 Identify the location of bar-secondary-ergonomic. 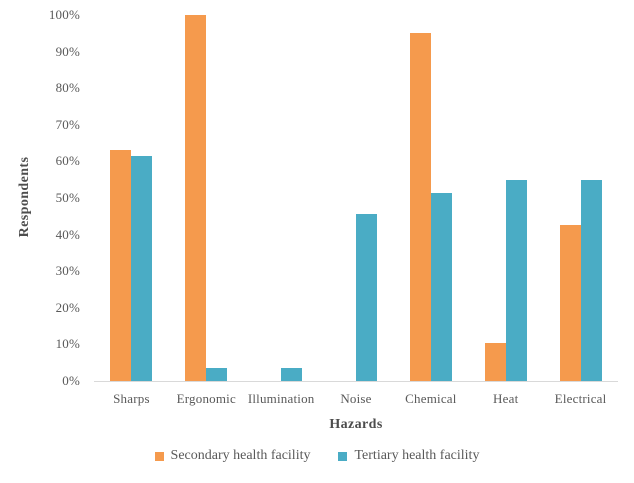
(196, 198).